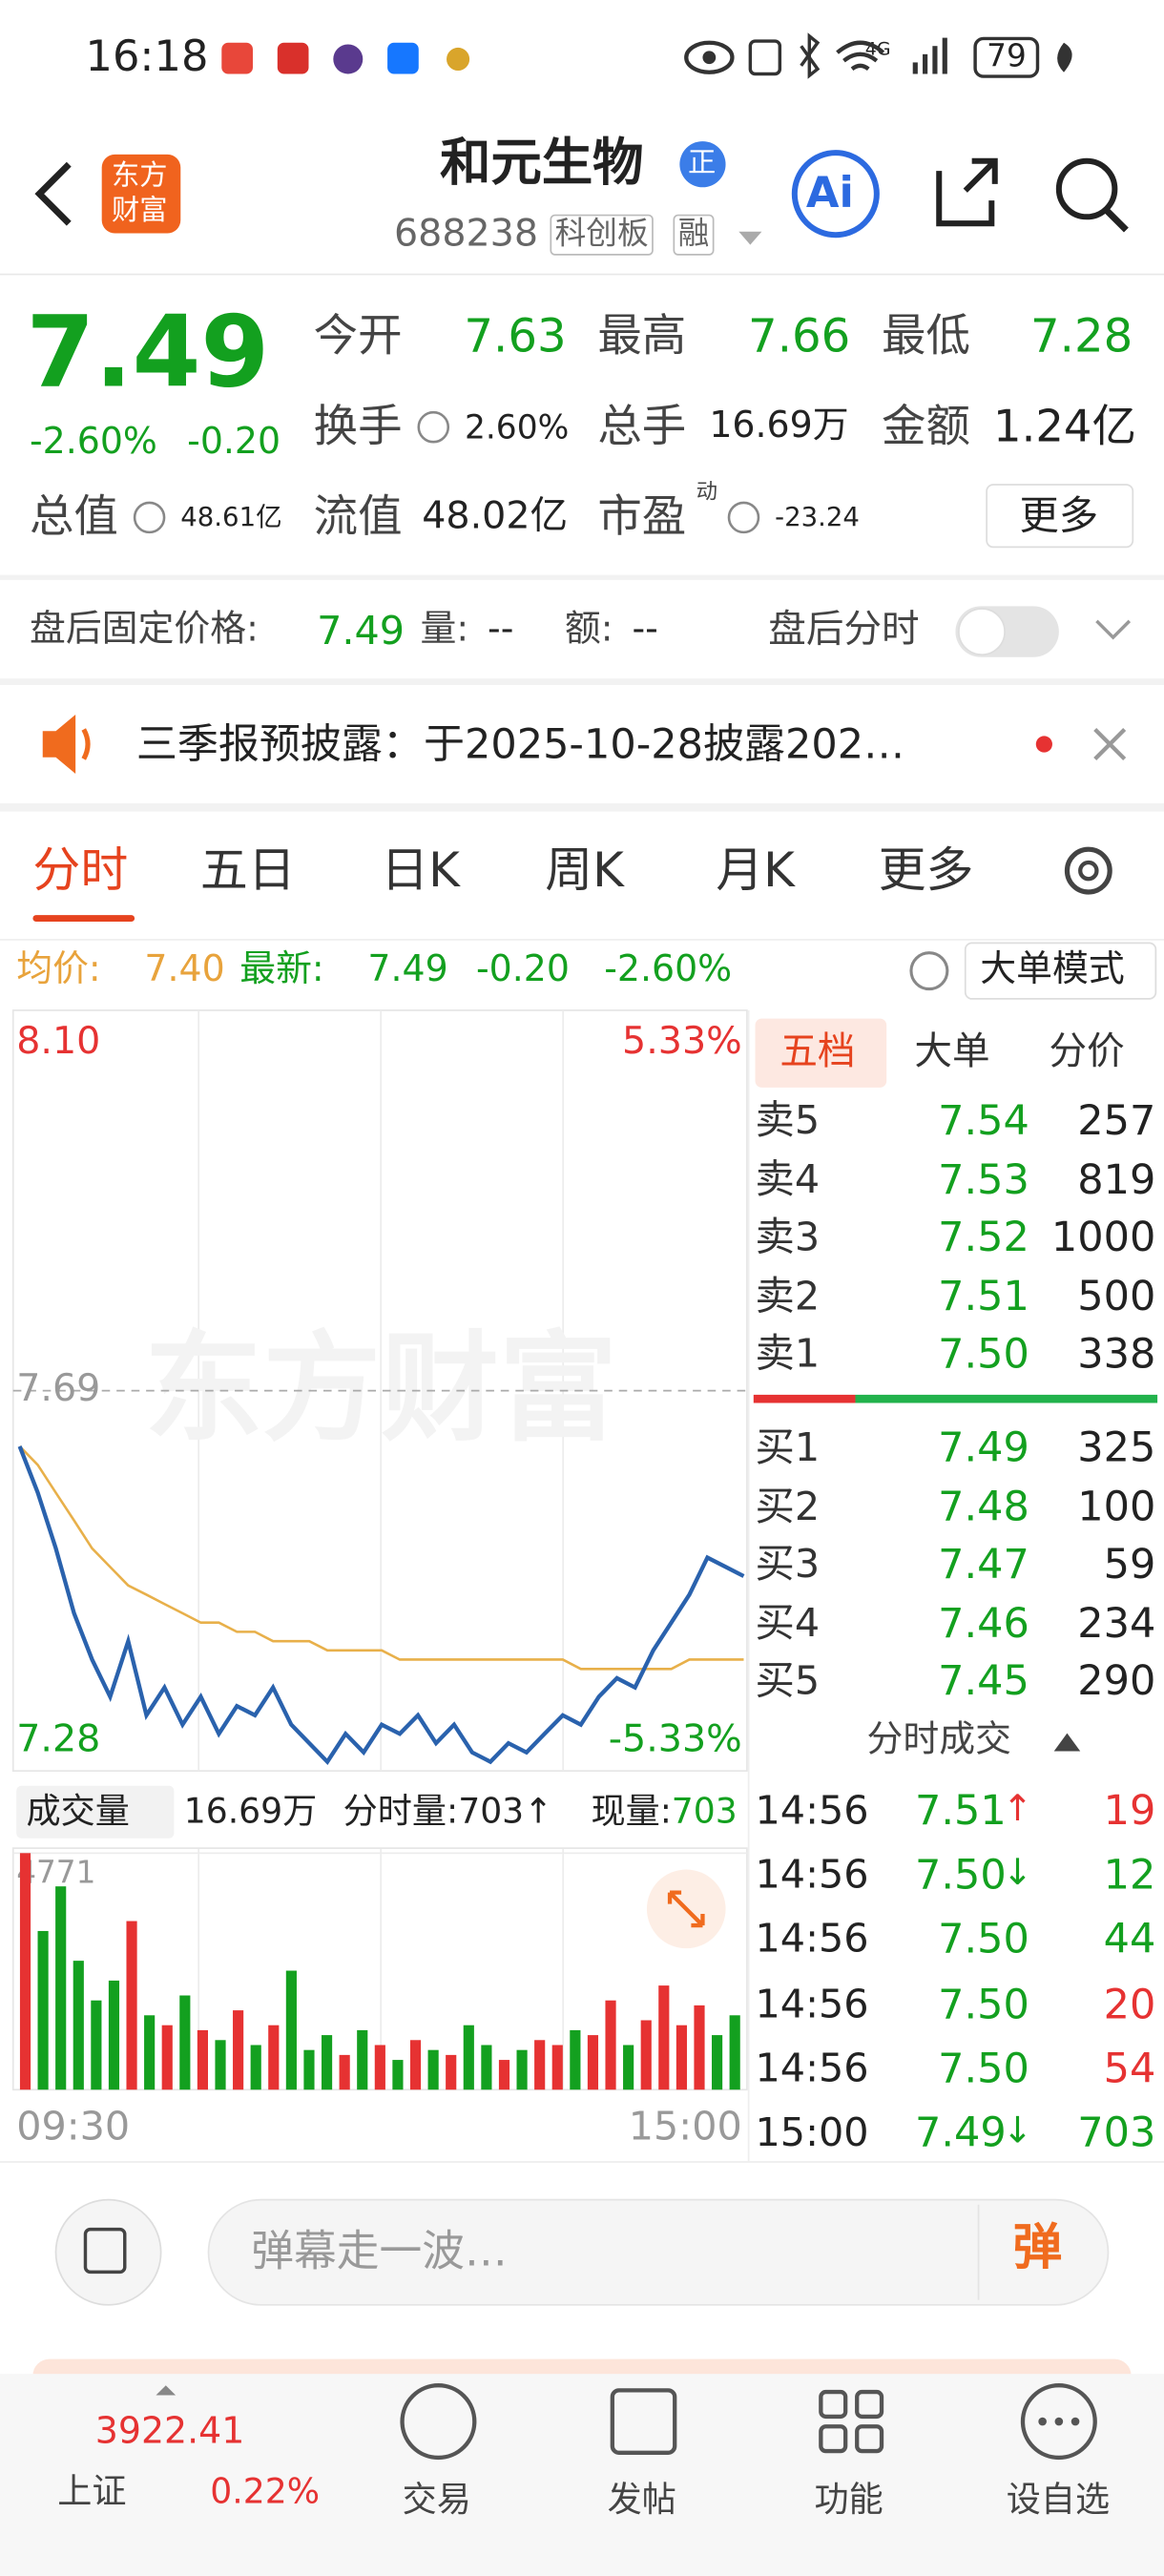 Image resolution: width=1164 pixels, height=2576 pixels. What do you see at coordinates (983, 2068) in the screenshot?
I see `trade-price: 7.50` at bounding box center [983, 2068].